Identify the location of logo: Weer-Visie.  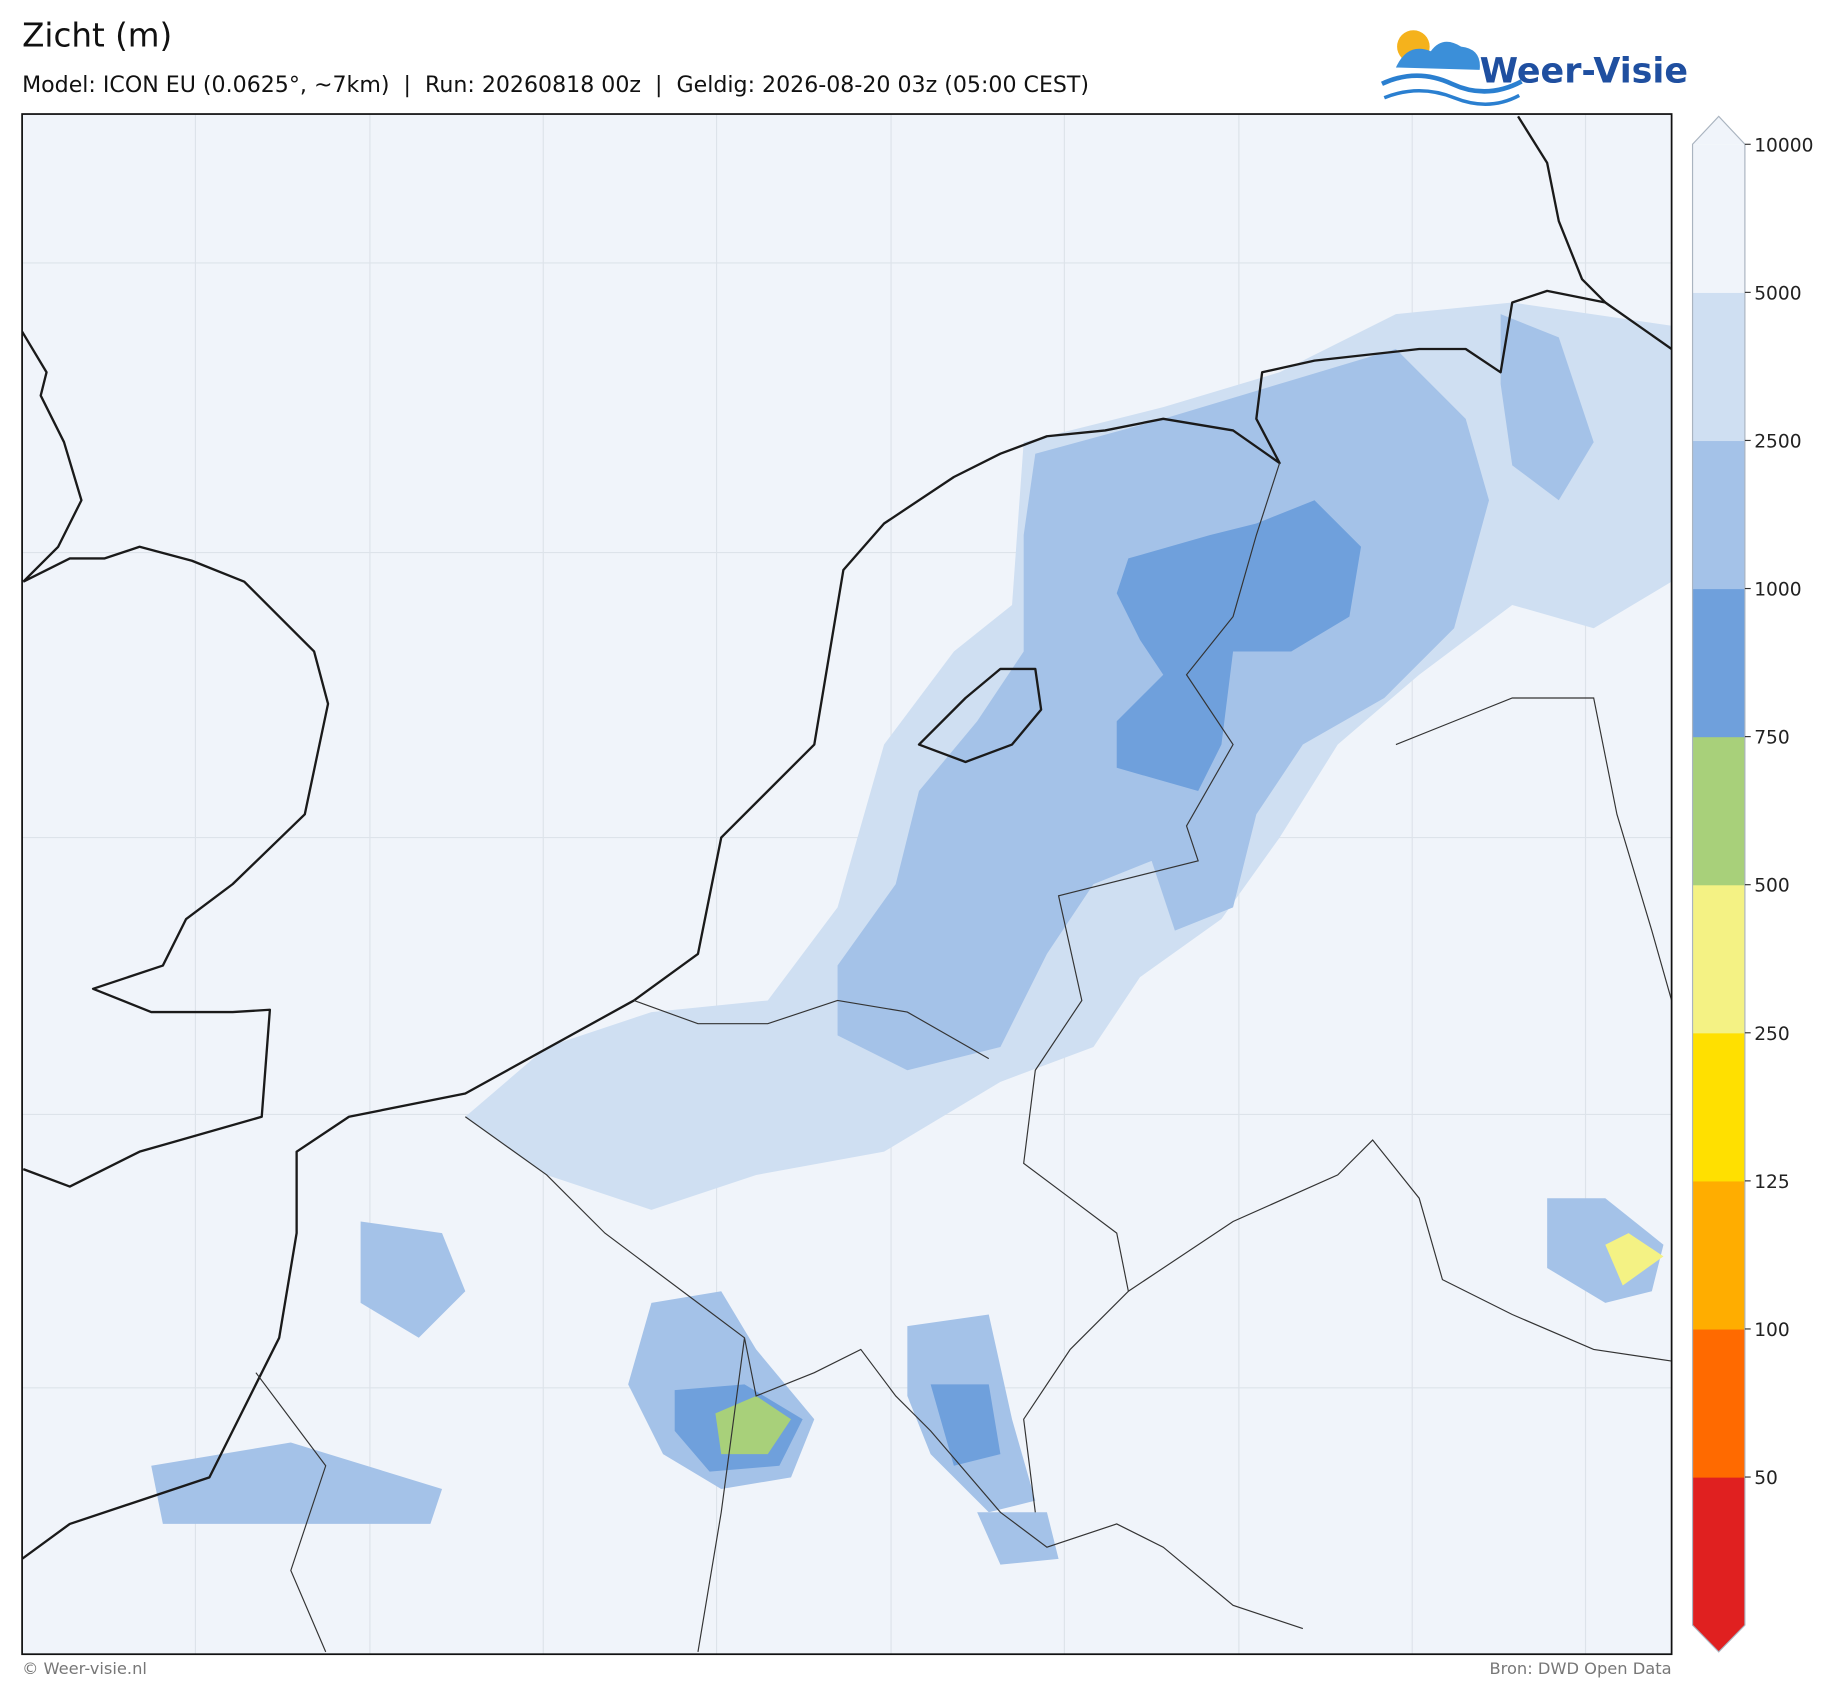
(1534, 68).